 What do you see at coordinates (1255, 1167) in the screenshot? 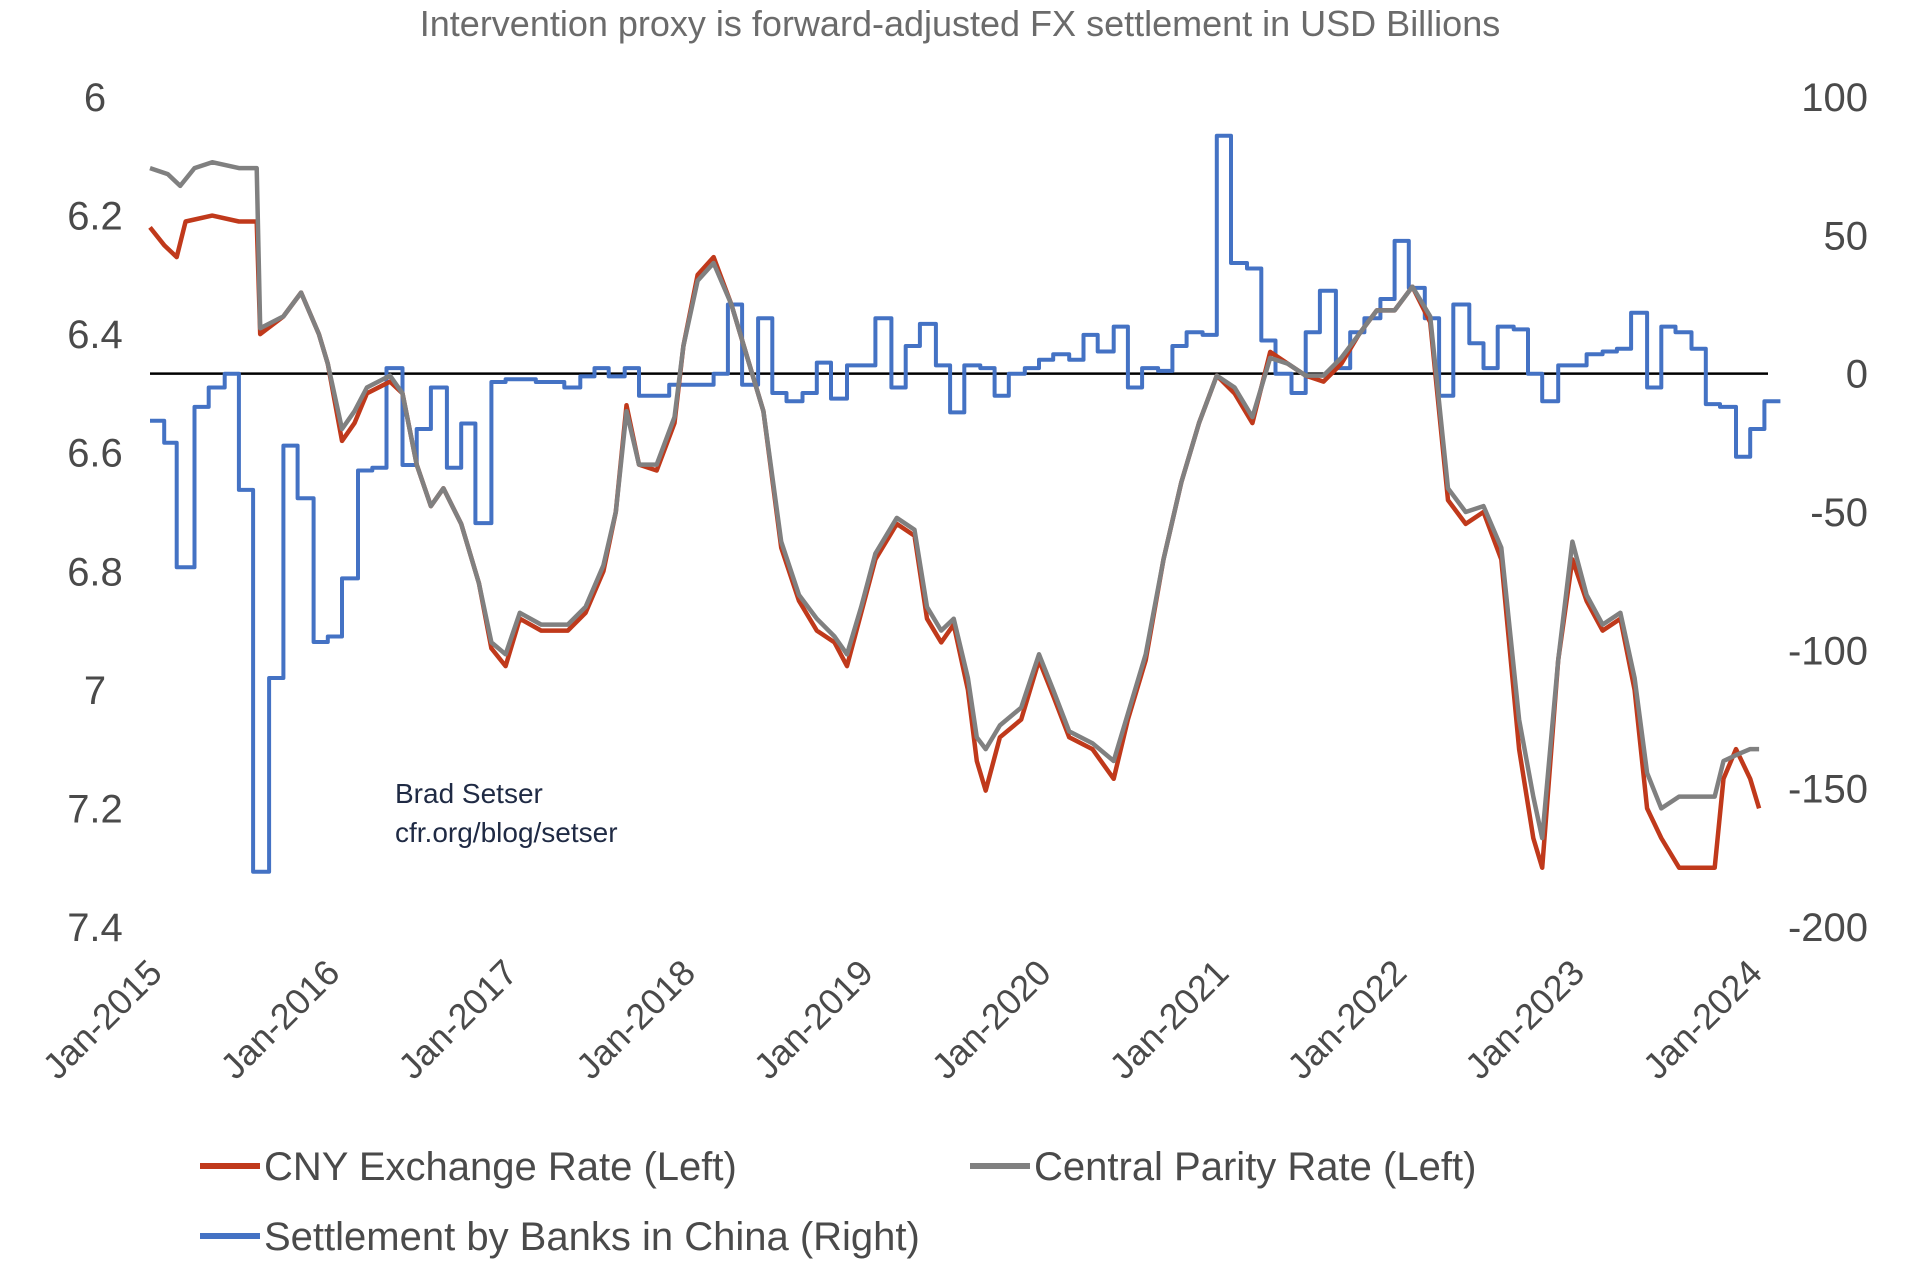
I see `legend-label: Central Parity Rate (Left)` at bounding box center [1255, 1167].